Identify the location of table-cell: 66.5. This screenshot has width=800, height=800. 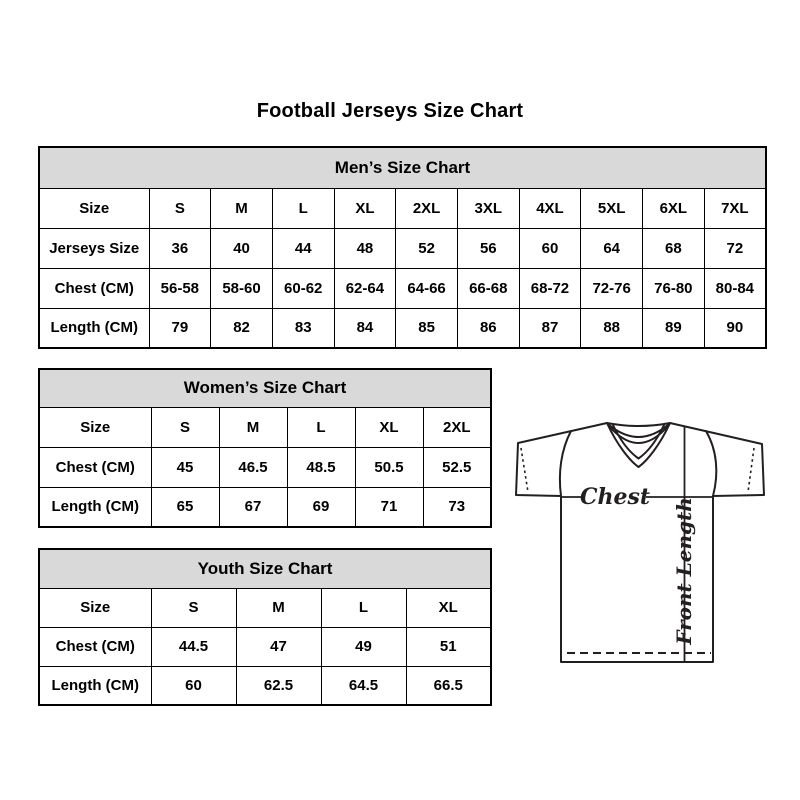
(448, 685).